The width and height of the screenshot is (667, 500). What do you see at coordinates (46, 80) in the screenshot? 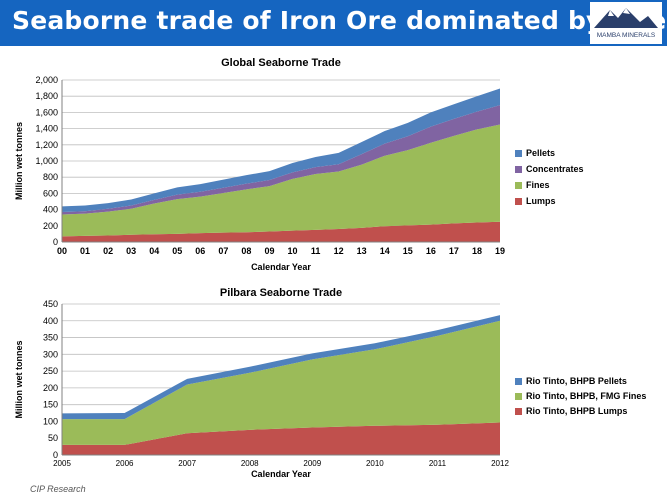
I see `y-tick-label: 2,000` at bounding box center [46, 80].